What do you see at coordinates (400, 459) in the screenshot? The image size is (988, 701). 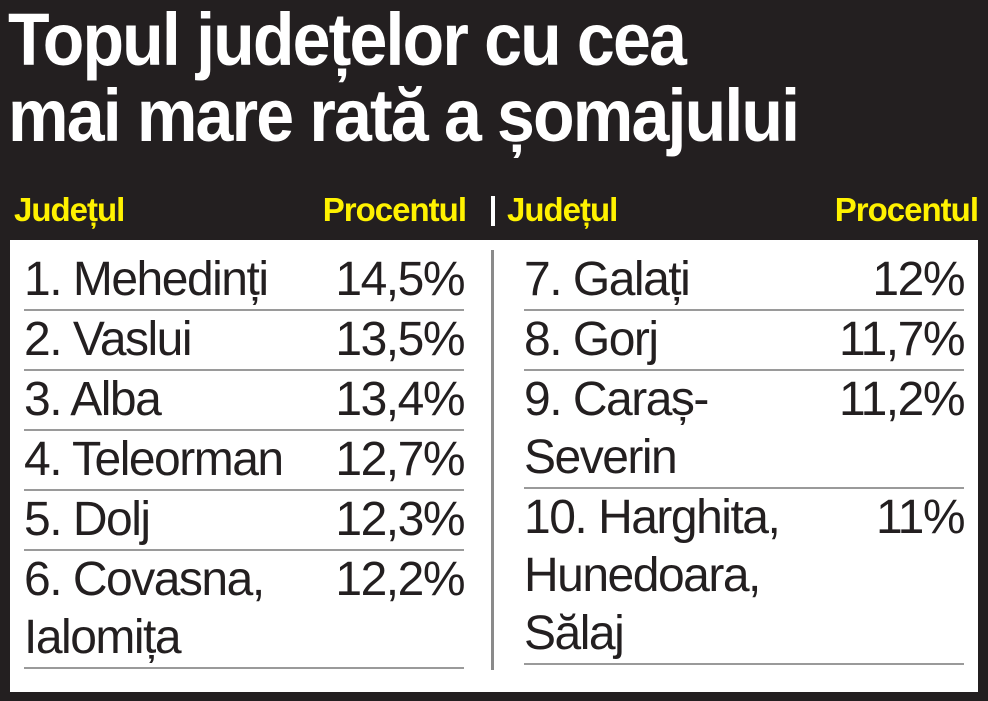 I see `unemployment-percent: 12,7%` at bounding box center [400, 459].